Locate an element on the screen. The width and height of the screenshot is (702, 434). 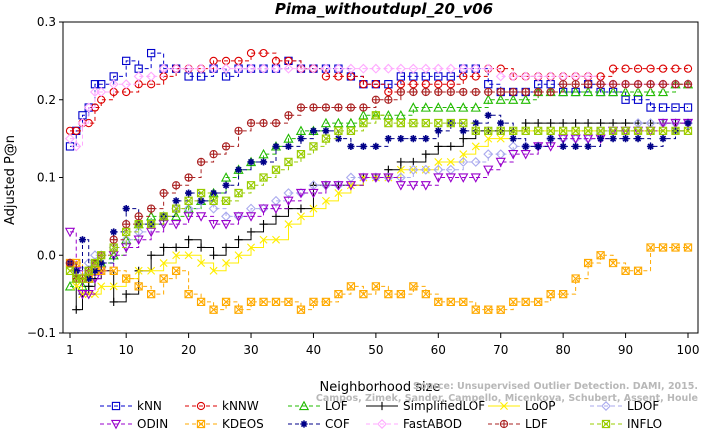
y-axis: −0.1 0.0 0.1 0.2 0.3 is located at coordinates (45, 177).